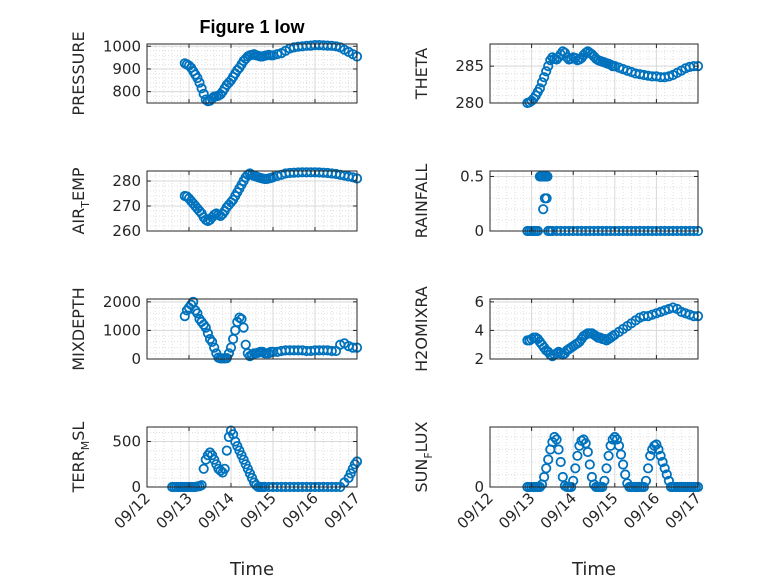 This screenshot has width=778, height=583. I want to click on x-axis-label-right: Time, so click(593, 569).